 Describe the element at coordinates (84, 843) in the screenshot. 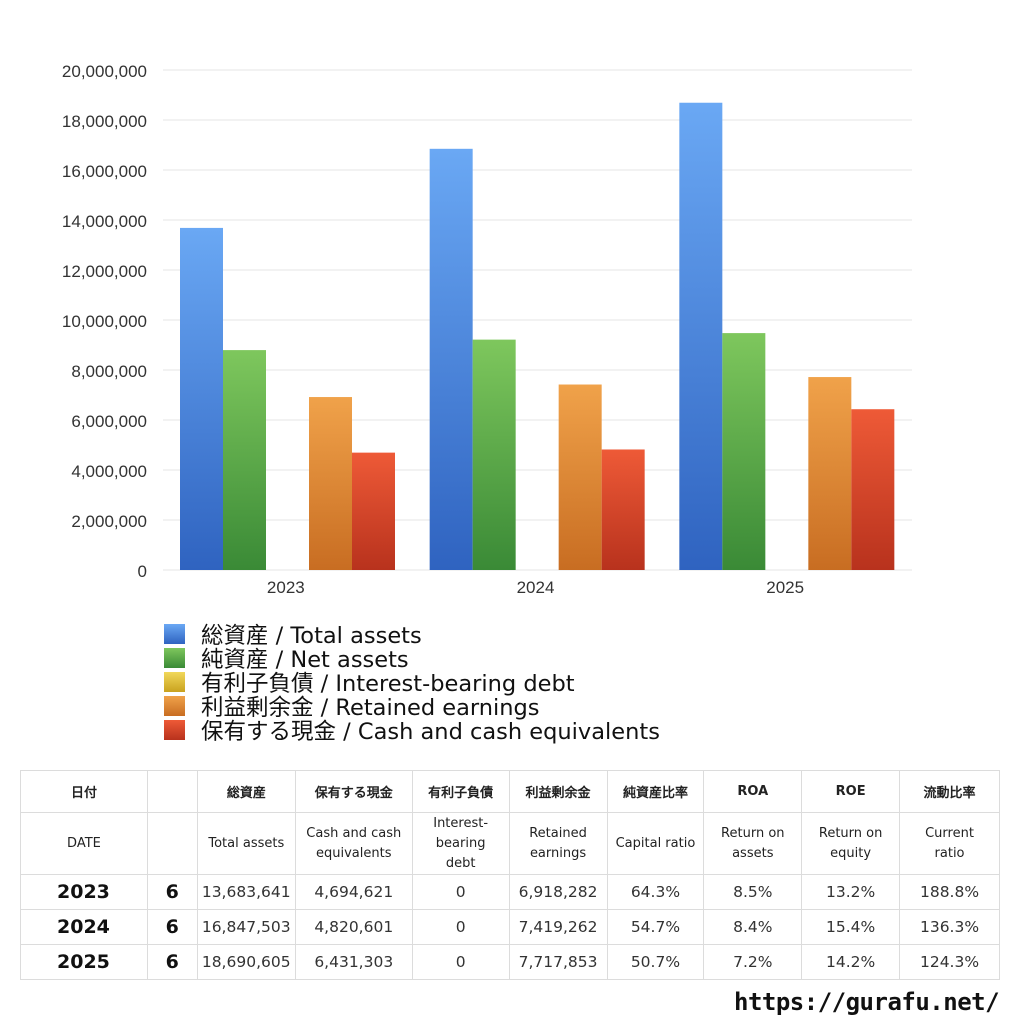

I see `header-cell: DATE` at that location.